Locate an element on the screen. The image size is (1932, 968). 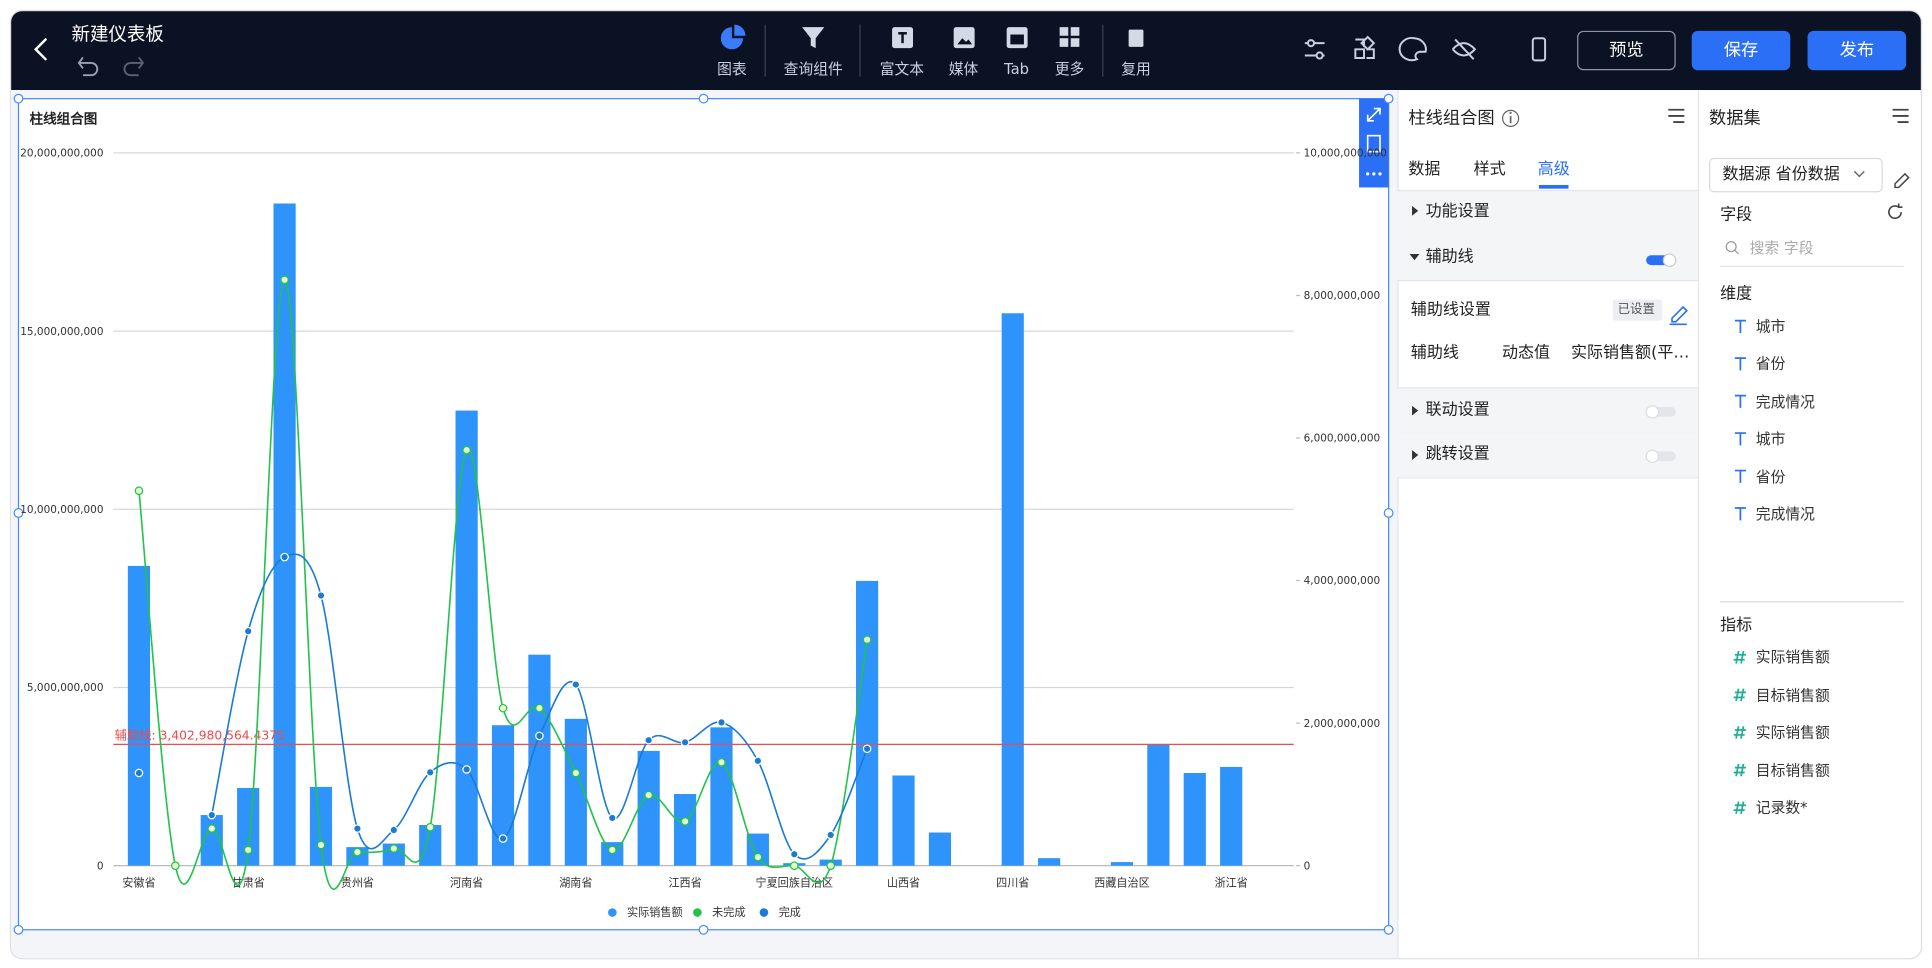
section-title: 功能设置 is located at coordinates (1457, 211).